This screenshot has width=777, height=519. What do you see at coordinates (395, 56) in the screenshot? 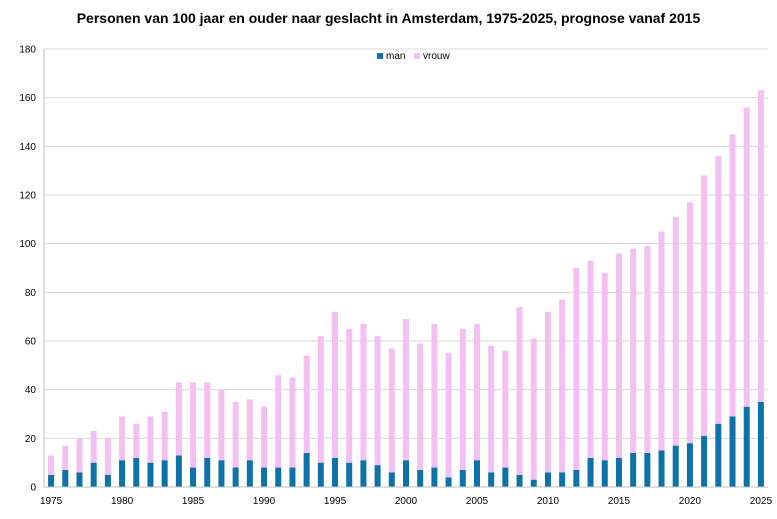
I see `legend-label-man: man` at bounding box center [395, 56].